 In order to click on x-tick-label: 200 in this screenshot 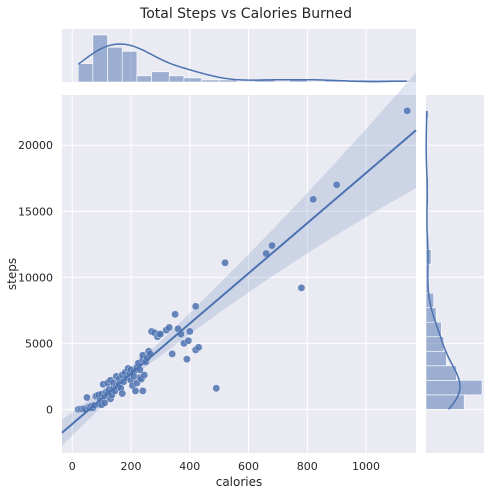, I will do `click(131, 466)`.